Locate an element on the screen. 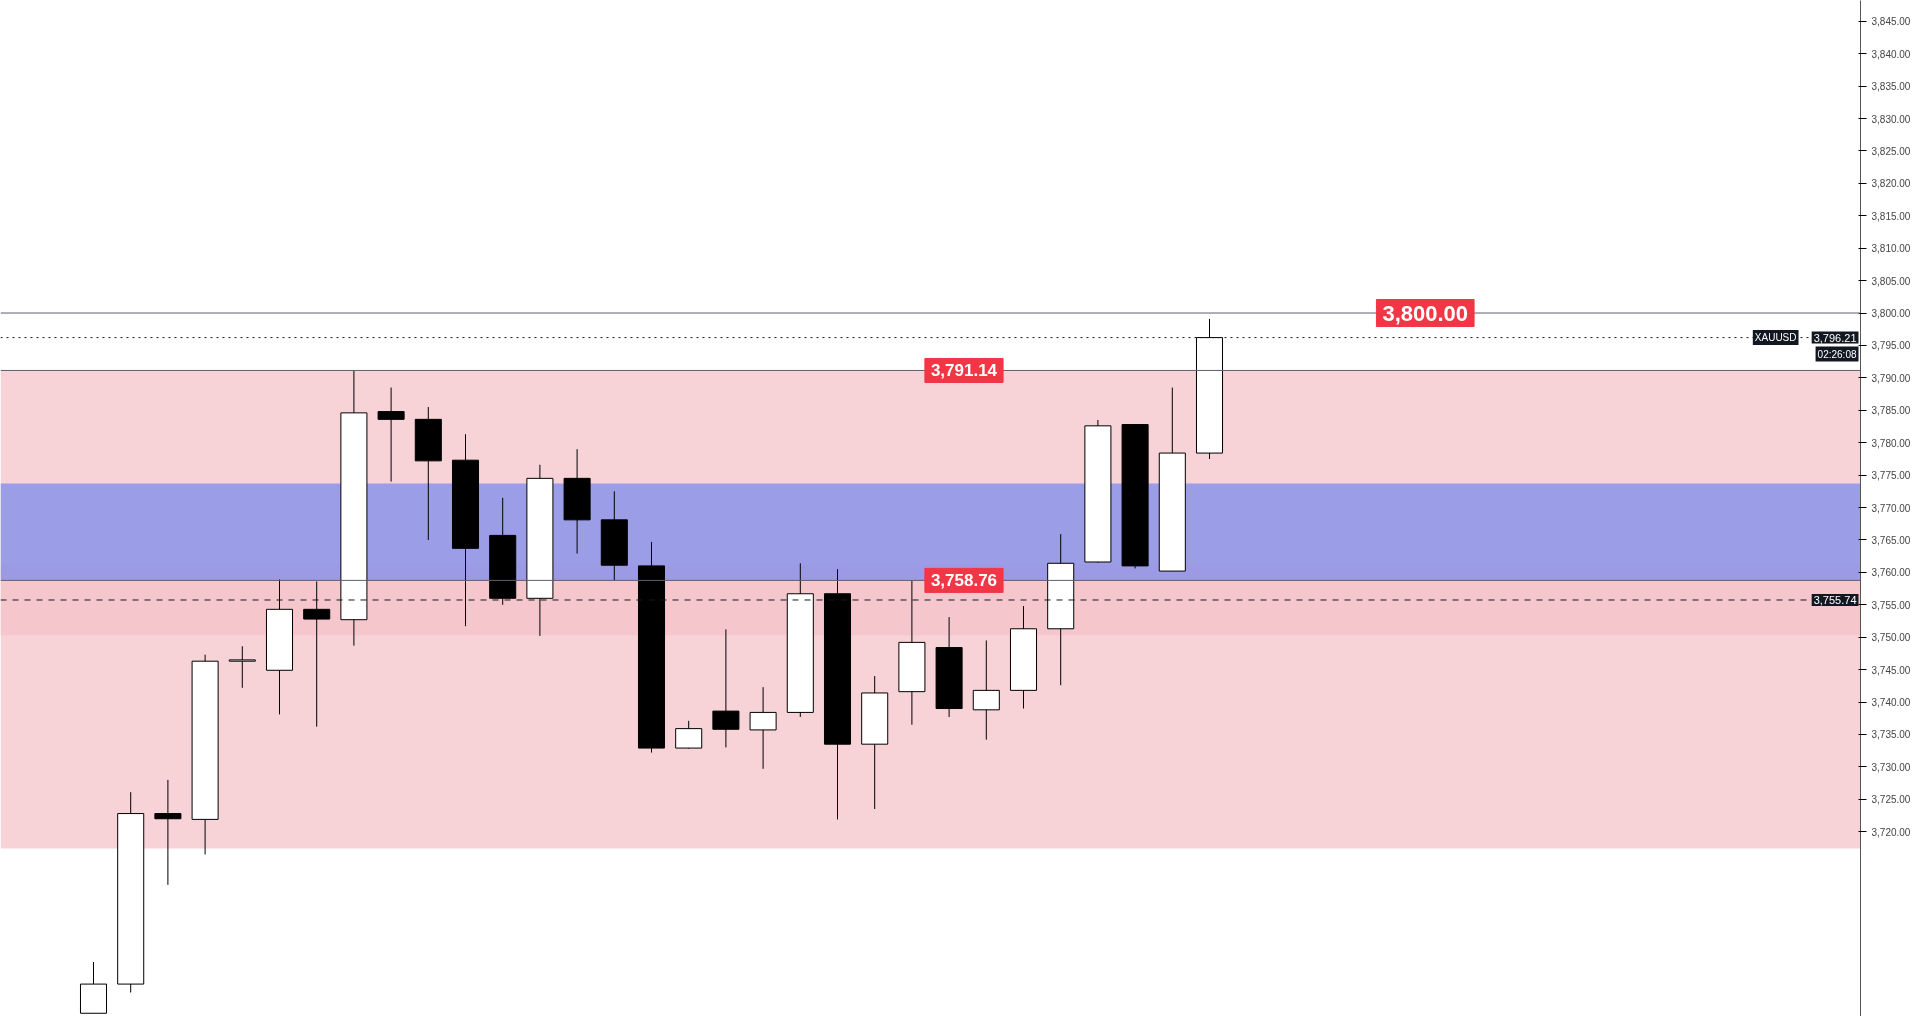 Image resolution: width=1920 pixels, height=1016 pixels. y-tick-label: 3,840.00 is located at coordinates (1891, 54).